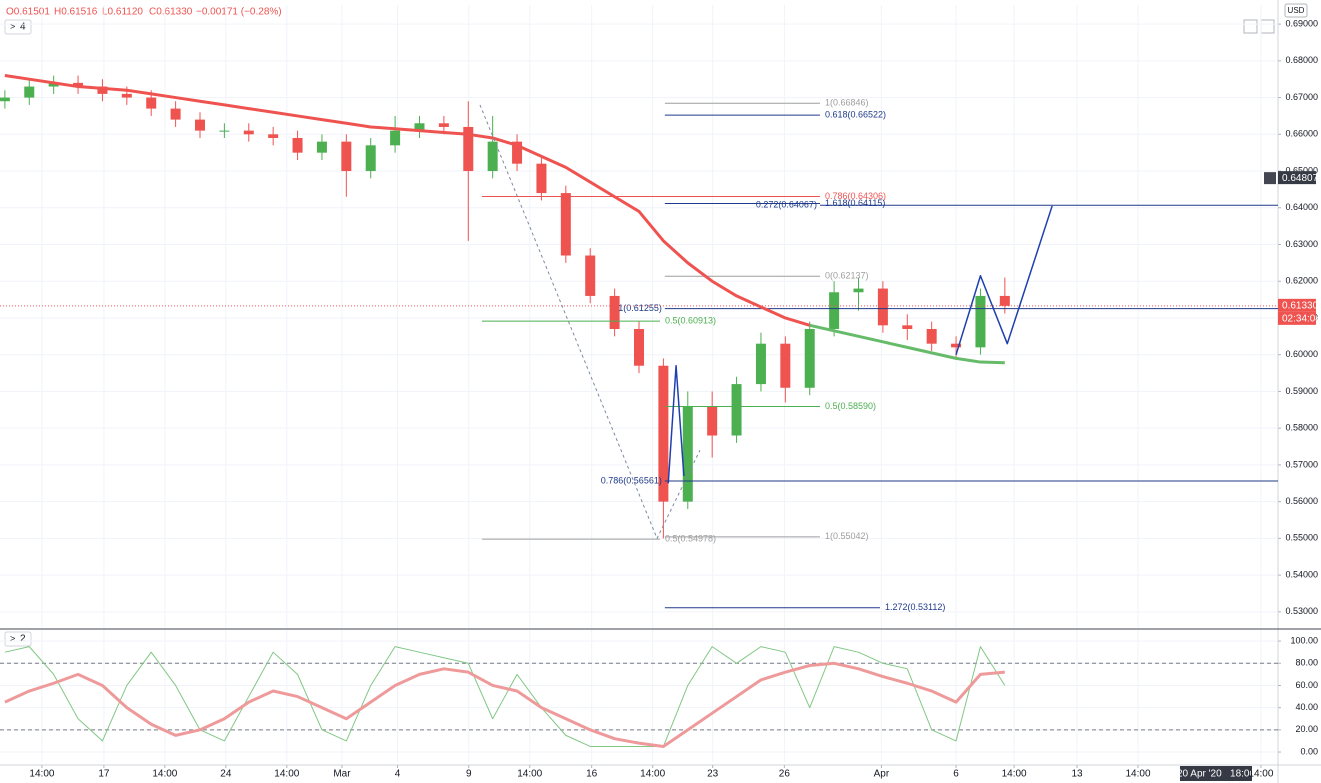  Describe the element at coordinates (1301, 134) in the screenshot. I see `y-tick-label: 0.66000` at that location.